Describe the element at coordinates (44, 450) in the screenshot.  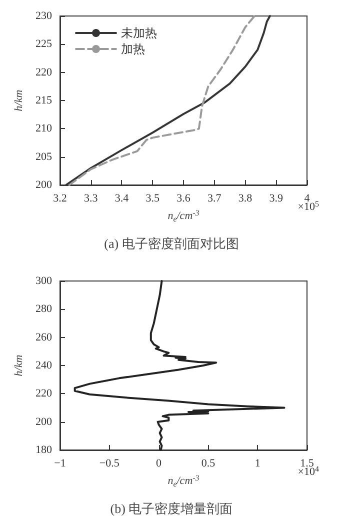
I see `y-tick-label: 180` at that location.